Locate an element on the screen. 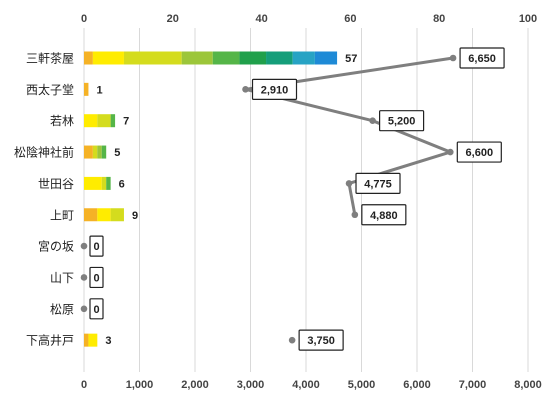 The height and width of the screenshot is (413, 554). bottom-axis-tick-label: 7,000 is located at coordinates (473, 385).